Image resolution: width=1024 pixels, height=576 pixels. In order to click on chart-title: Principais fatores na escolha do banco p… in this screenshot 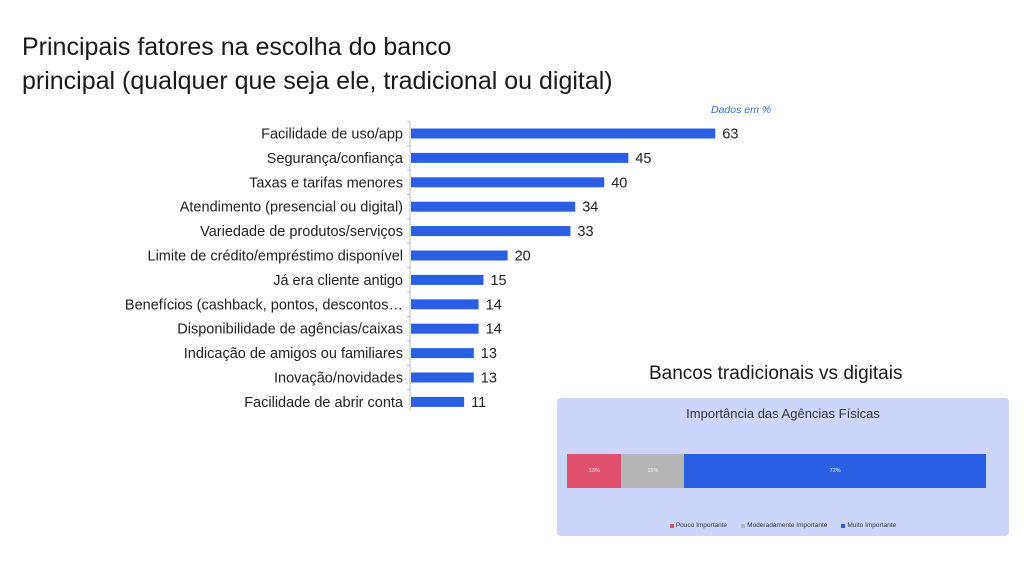, I will do `click(402, 64)`.